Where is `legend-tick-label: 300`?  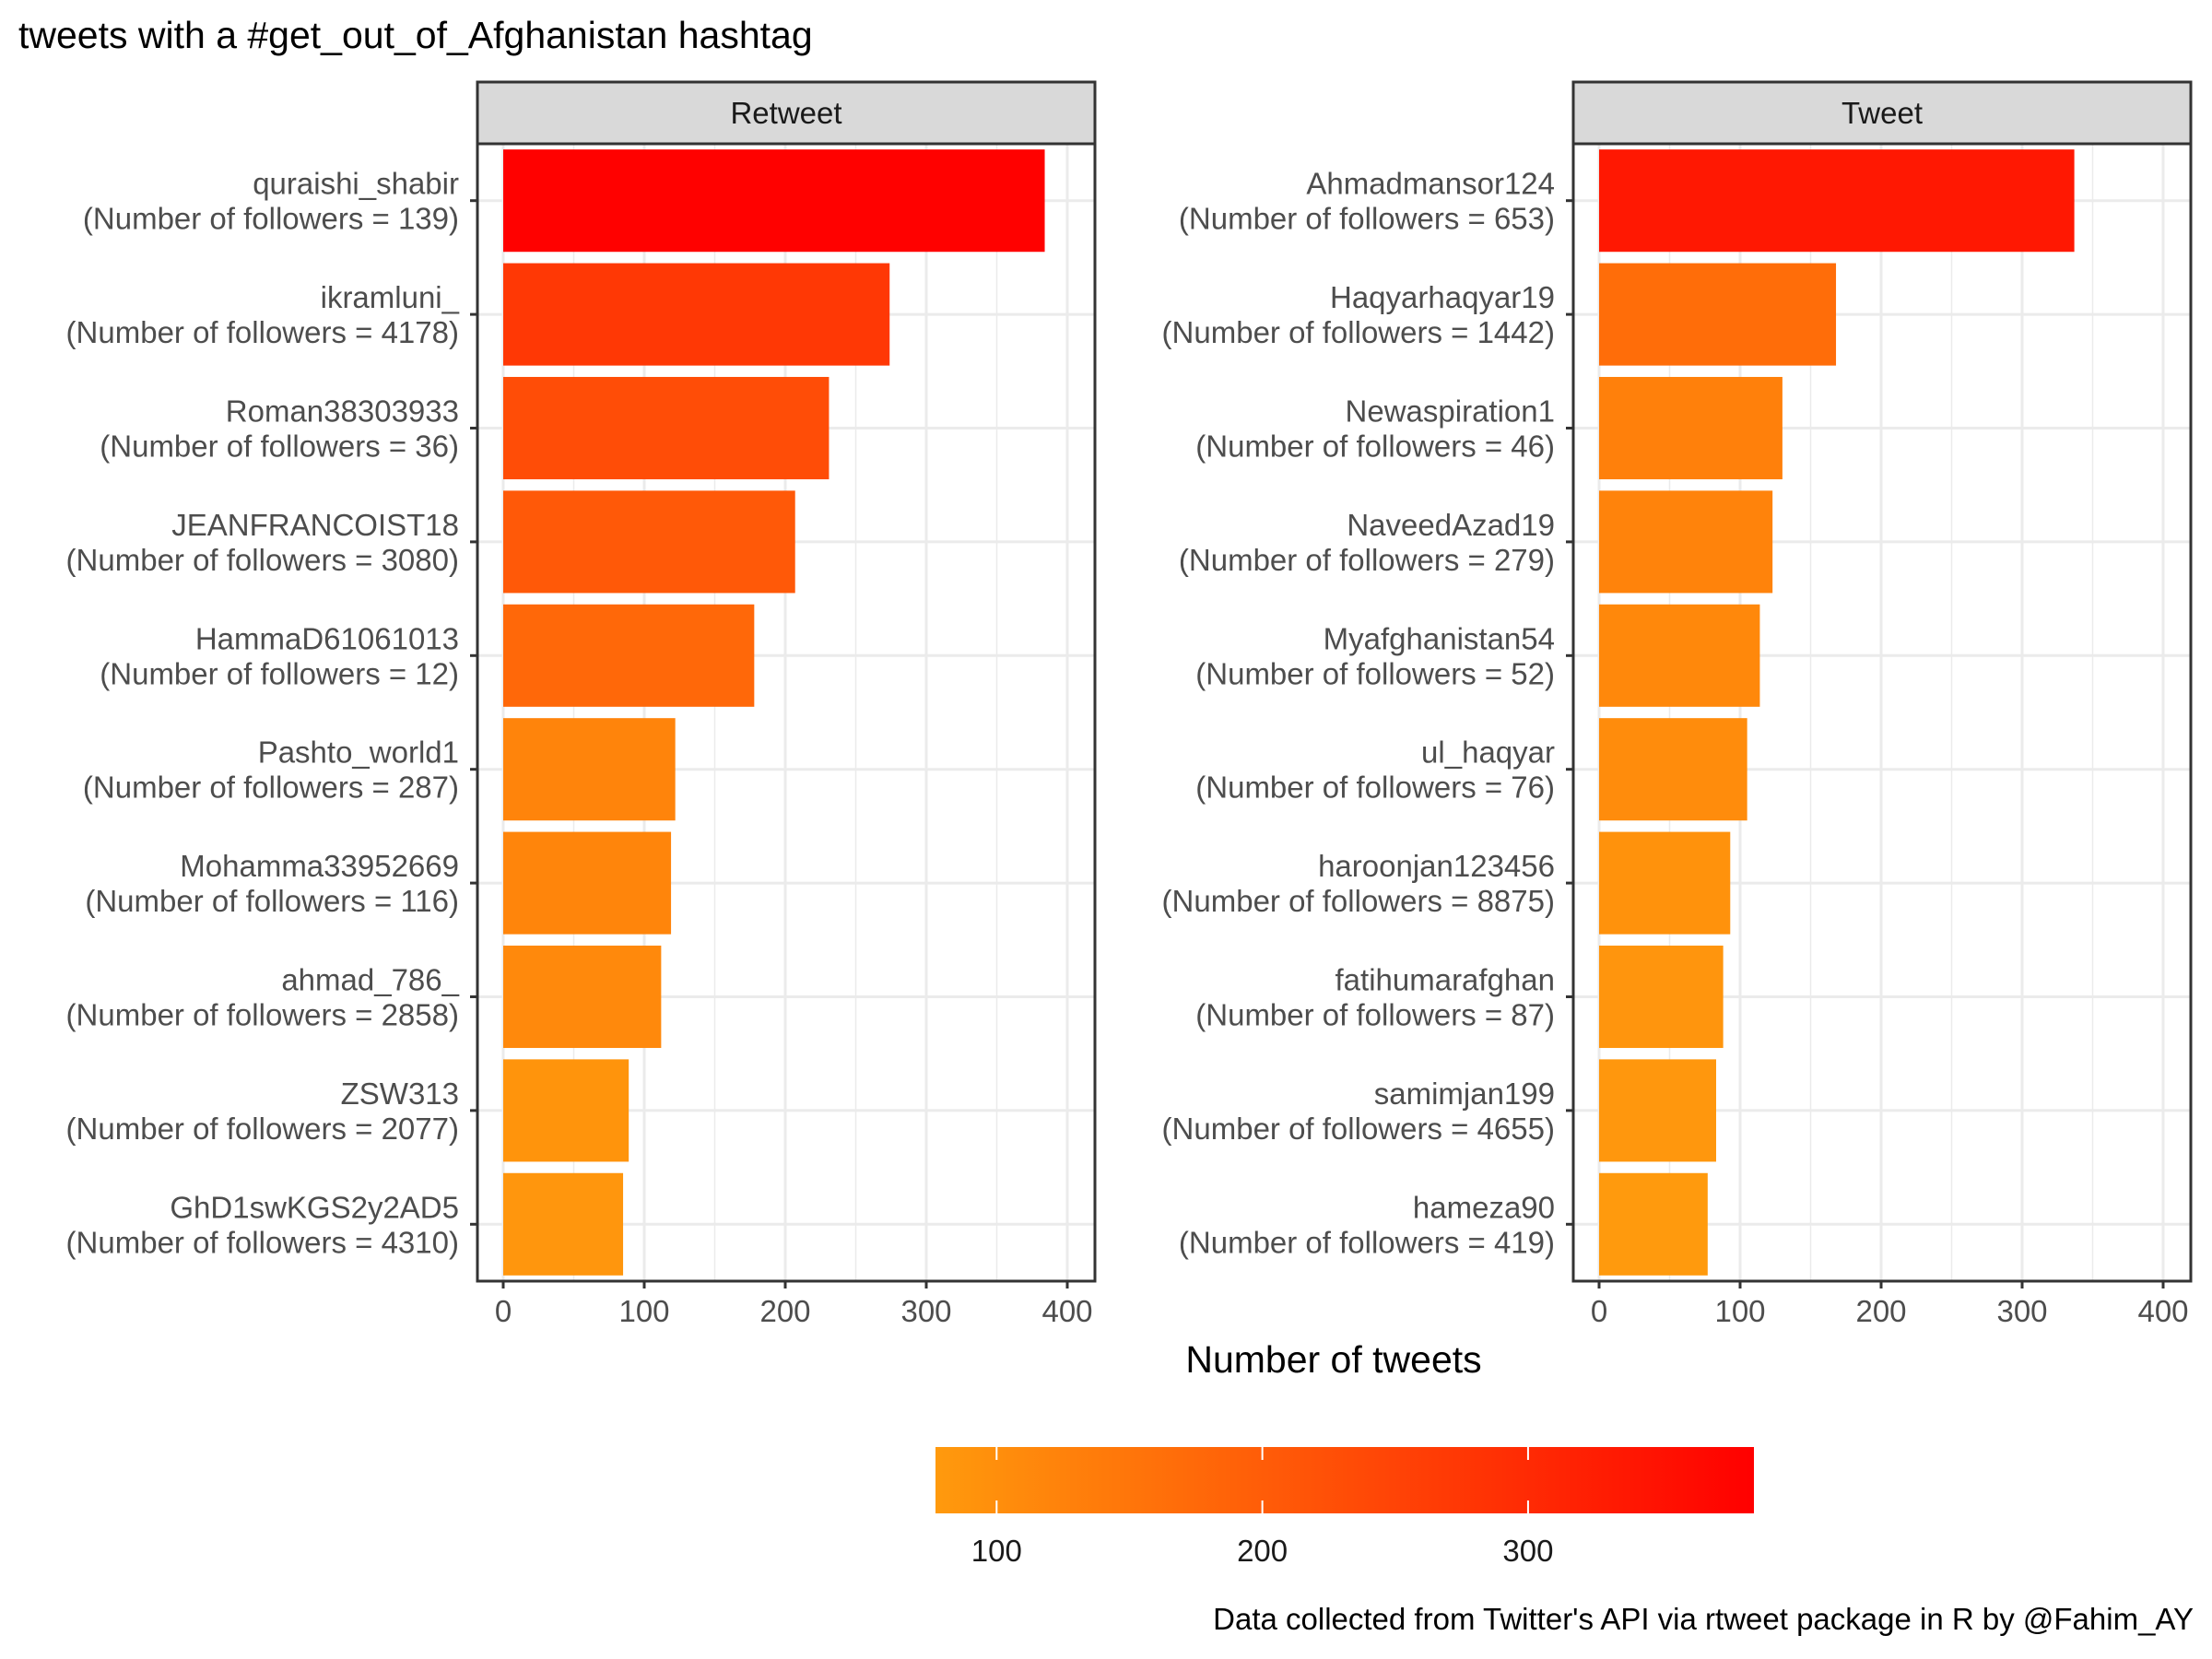
legend-tick-label: 300 is located at coordinates (1527, 1551).